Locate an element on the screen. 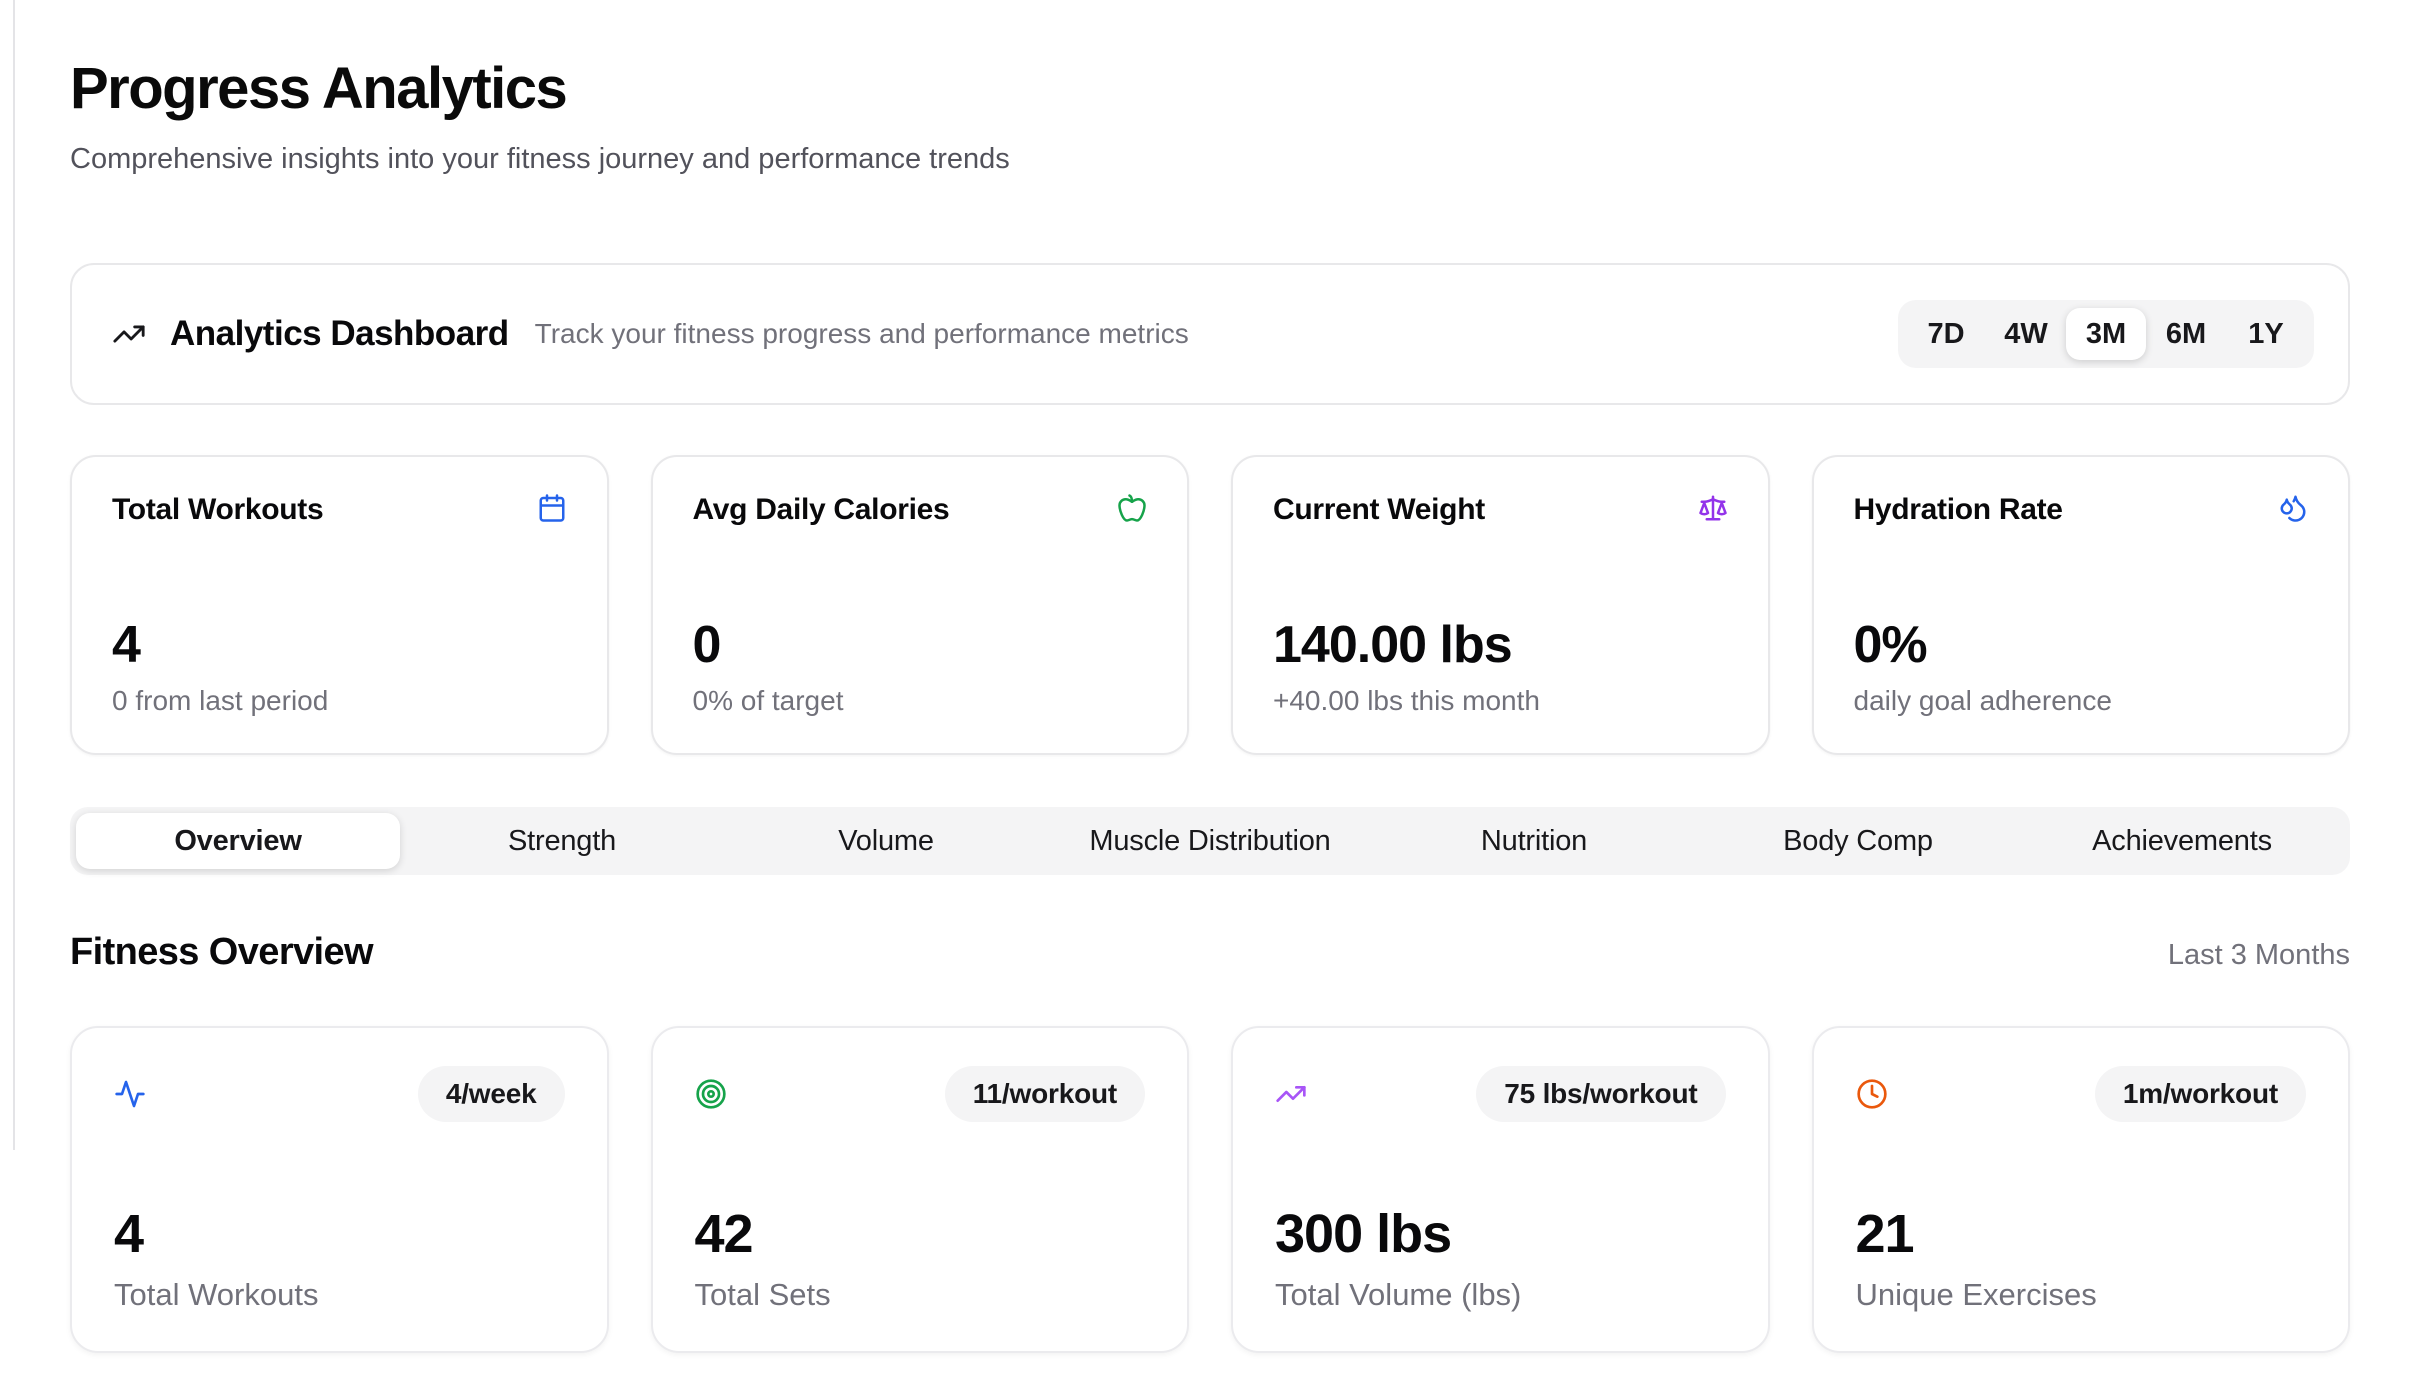  clock-icon is located at coordinates (1872, 1094).